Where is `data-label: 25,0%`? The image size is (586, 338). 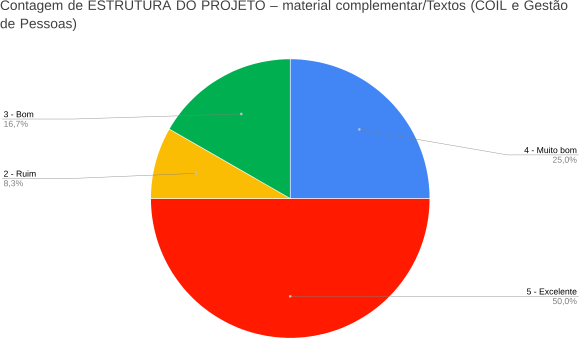
data-label: 25,0% is located at coordinates (564, 160).